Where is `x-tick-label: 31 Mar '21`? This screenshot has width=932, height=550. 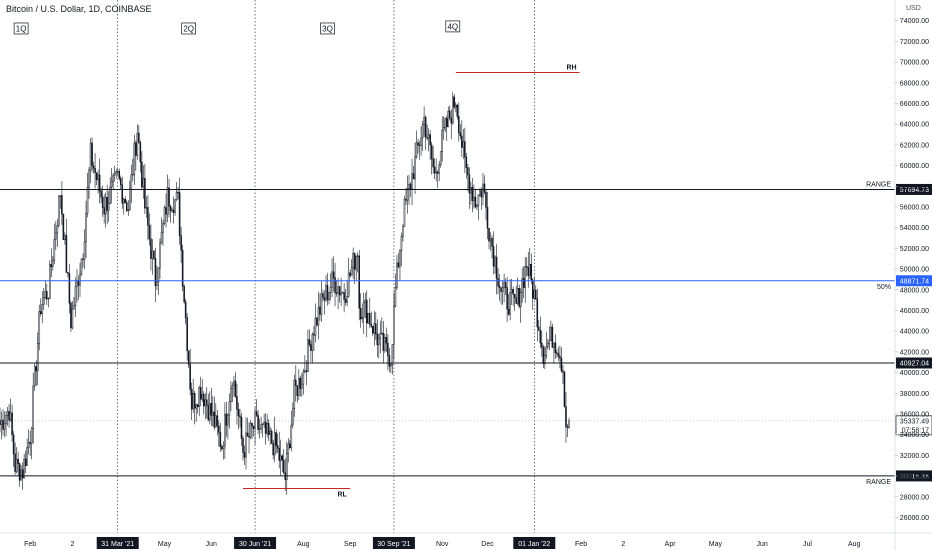 x-tick-label: 31 Mar '21 is located at coordinates (117, 544).